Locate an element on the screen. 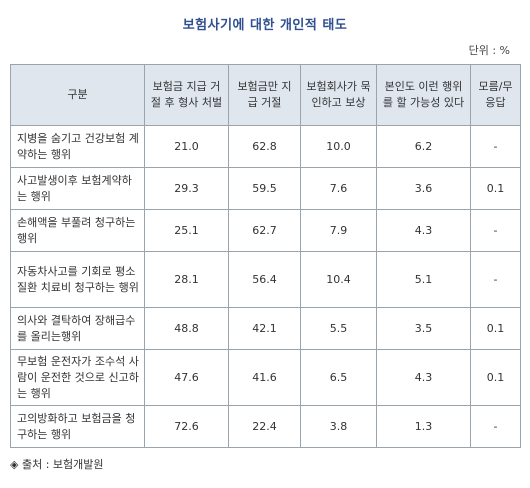 This screenshot has height=488, width=530. header-insurer-tolerates: 보험회사가 묵인하고 보상 is located at coordinates (338, 95).